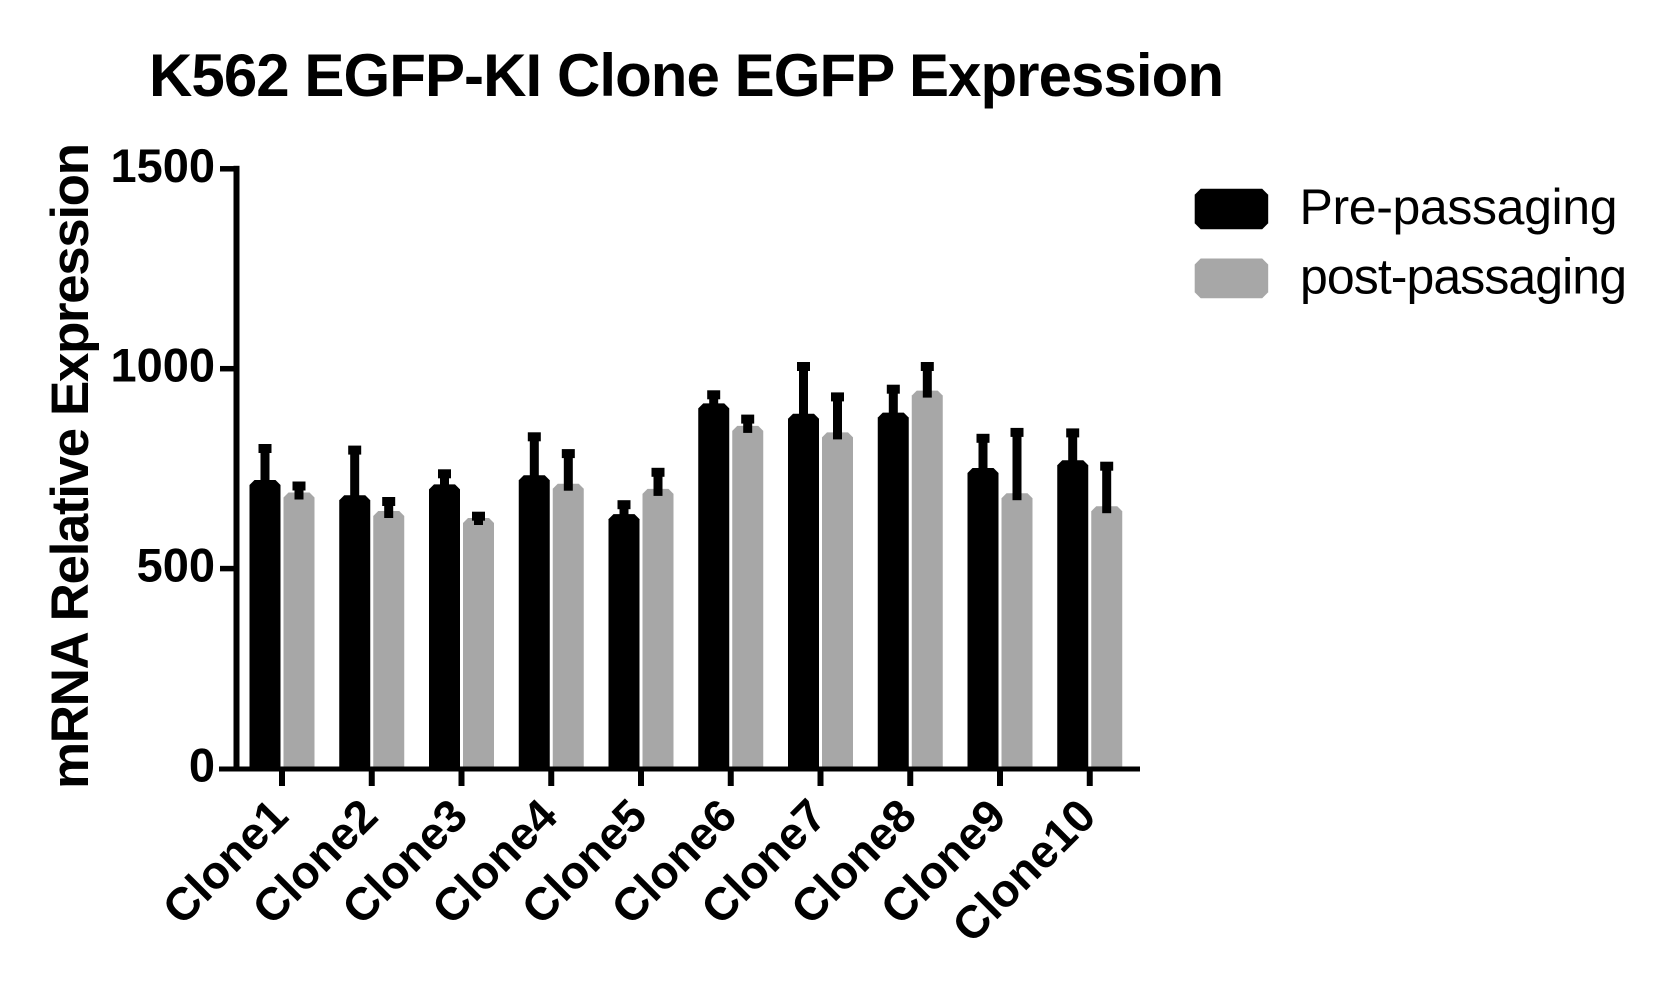 This screenshot has width=1671, height=1000. What do you see at coordinates (162, 165) in the screenshot?
I see `svg-text: 1500` at bounding box center [162, 165].